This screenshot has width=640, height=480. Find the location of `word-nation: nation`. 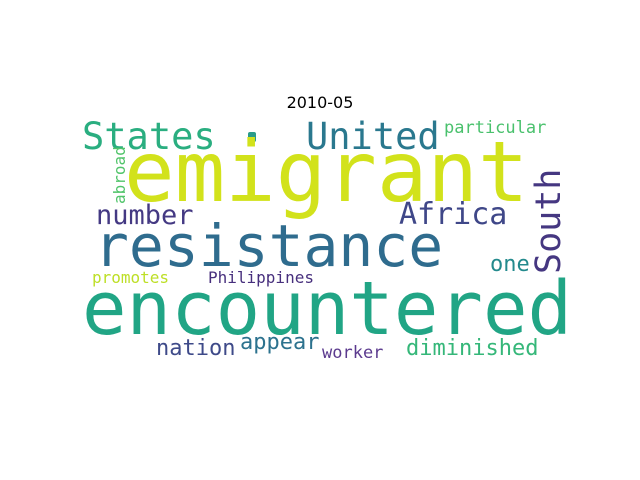

word-nation: nation is located at coordinates (196, 348).